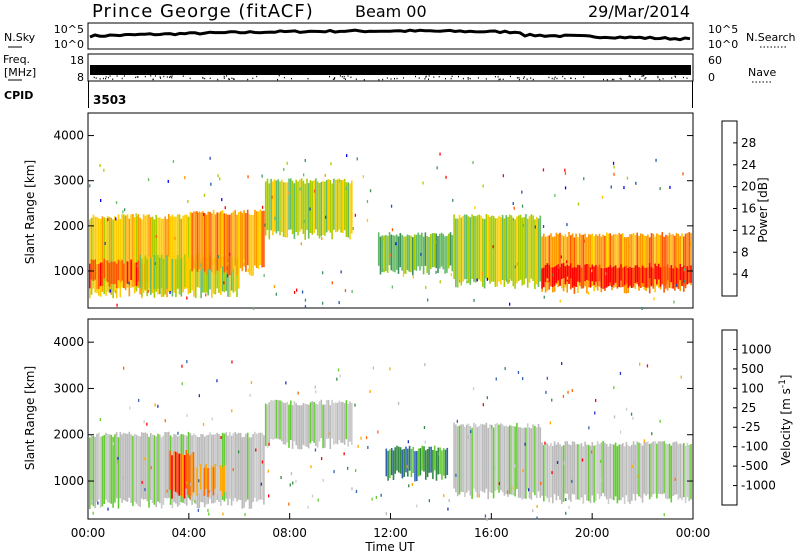 Image resolution: width=800 pixels, height=554 pixels. I want to click on y-tick-label: 3000, so click(68, 181).